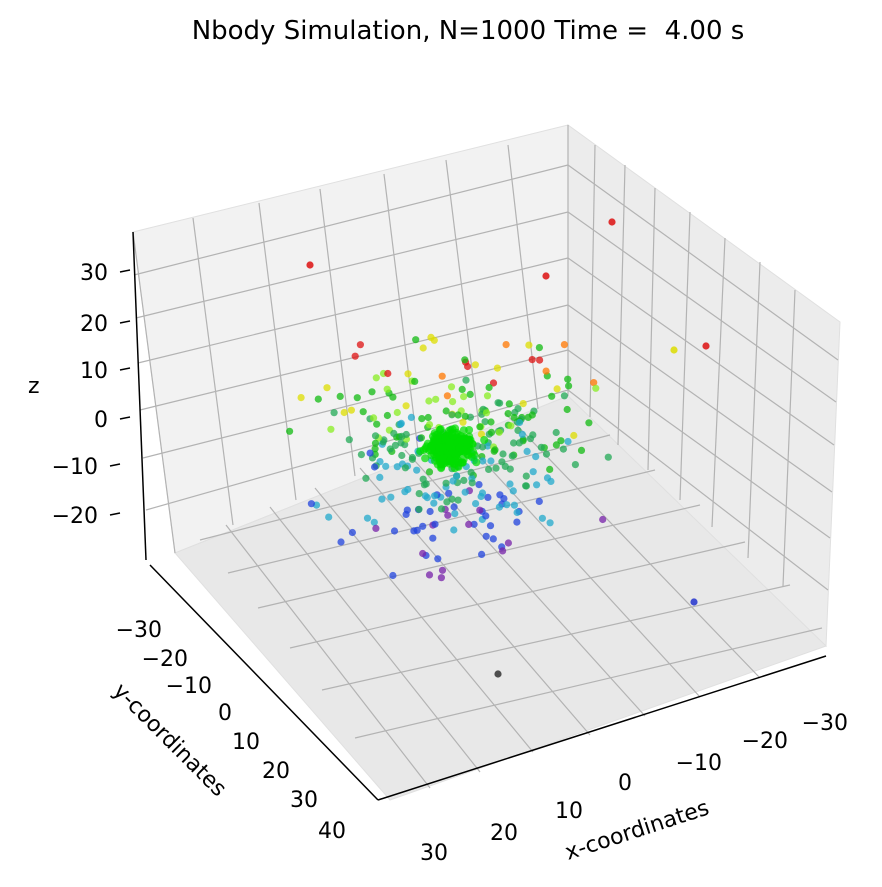  Describe the element at coordinates (165, 659) in the screenshot. I see `y-tick-label: −20` at that location.